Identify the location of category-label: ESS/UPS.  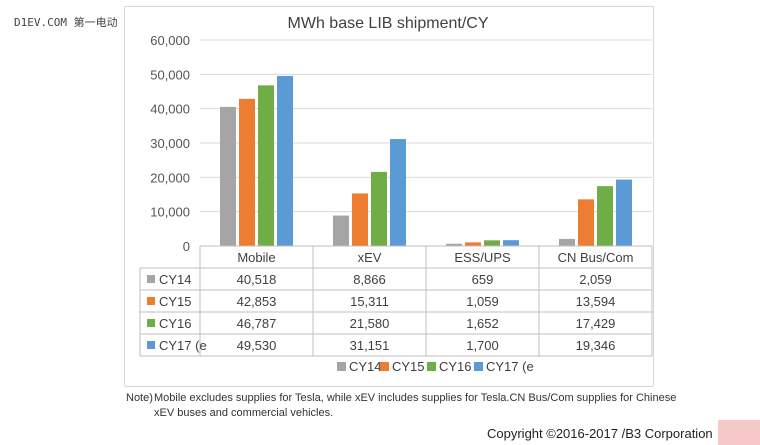
(482, 257).